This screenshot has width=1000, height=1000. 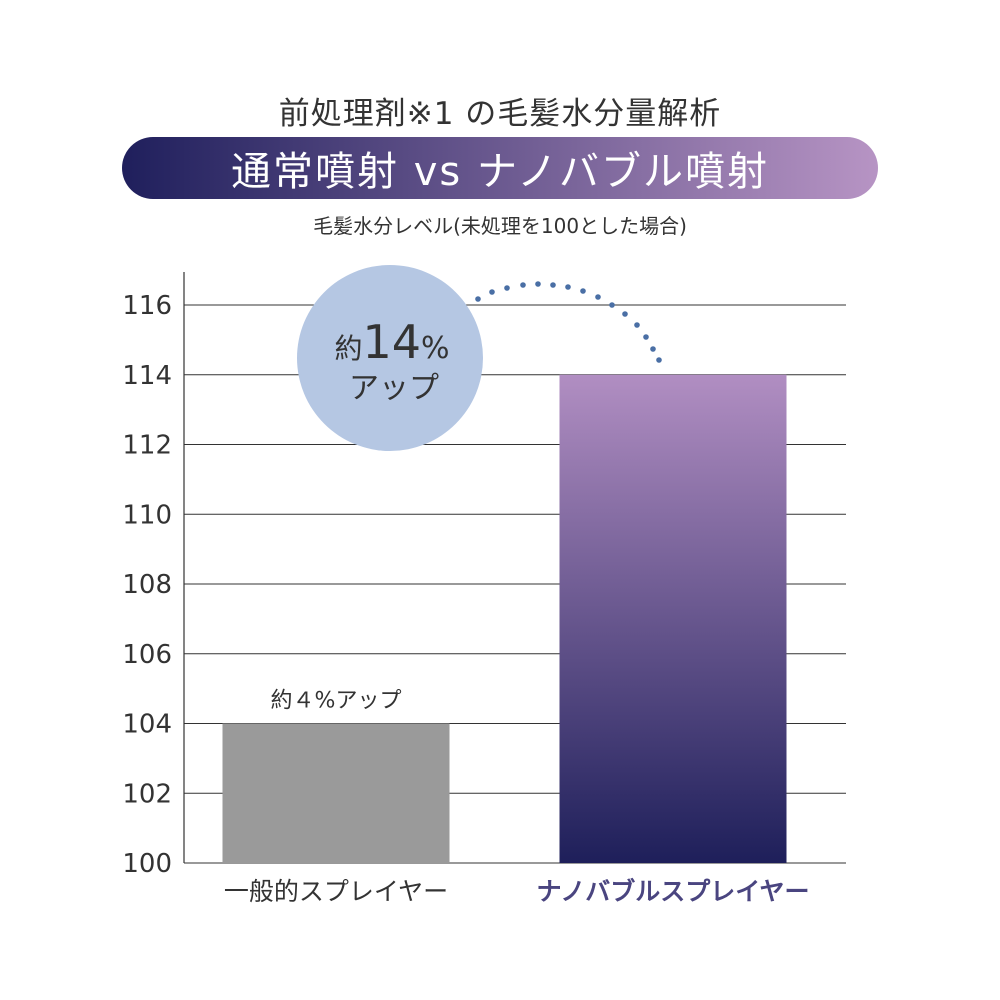 I want to click on y-tick-label: 110, so click(x=147, y=515).